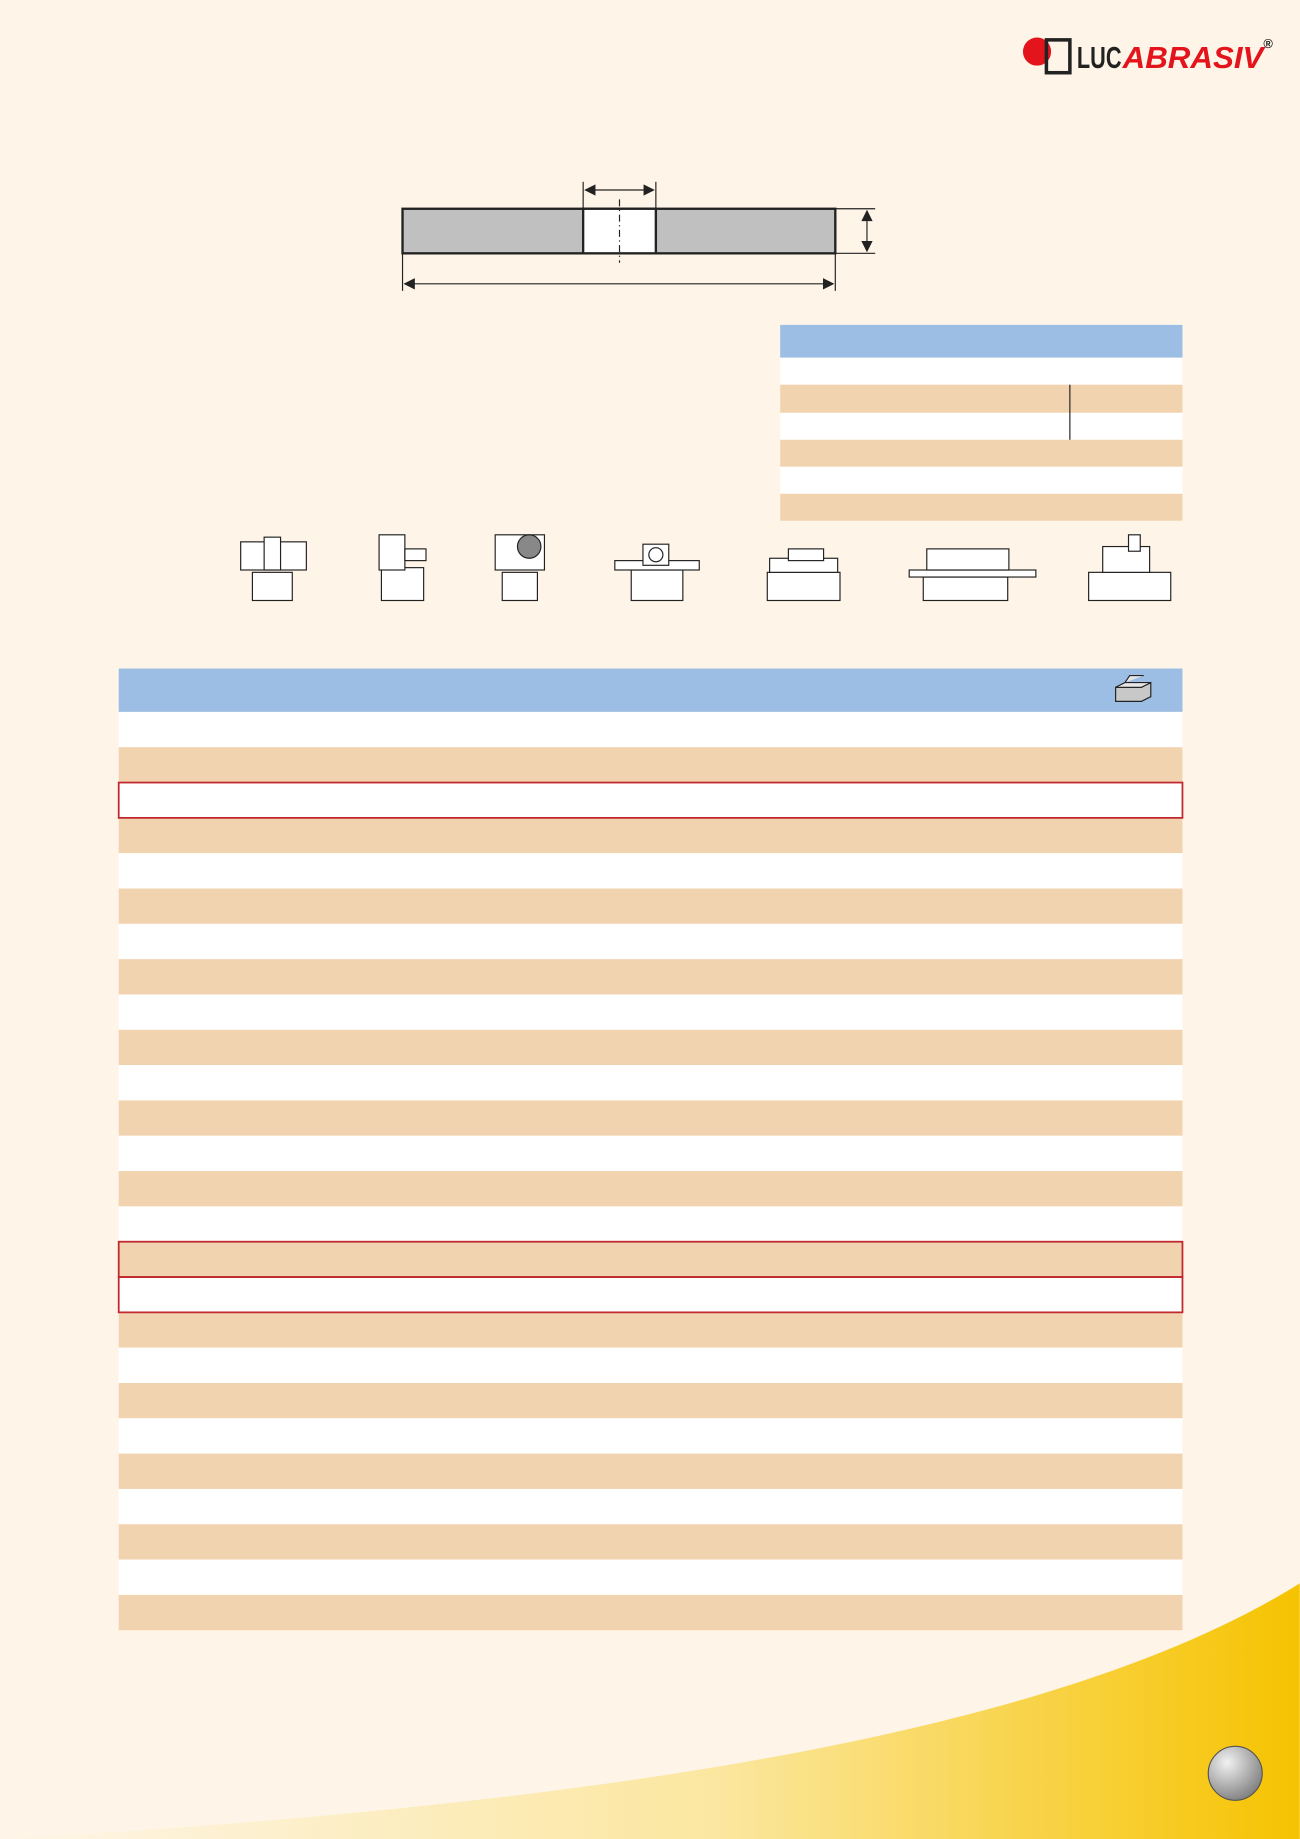  Describe the element at coordinates (1268, 43) in the screenshot. I see `logo-mark: ®` at that location.